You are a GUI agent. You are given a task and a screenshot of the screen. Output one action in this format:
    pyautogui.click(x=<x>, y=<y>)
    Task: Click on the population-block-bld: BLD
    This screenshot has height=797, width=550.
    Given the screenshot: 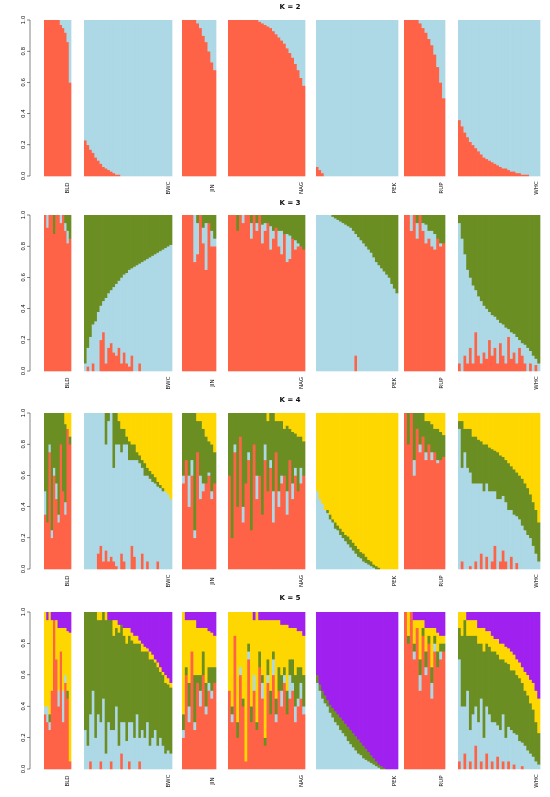 What is the action you would take?
    pyautogui.click(x=58, y=302)
    